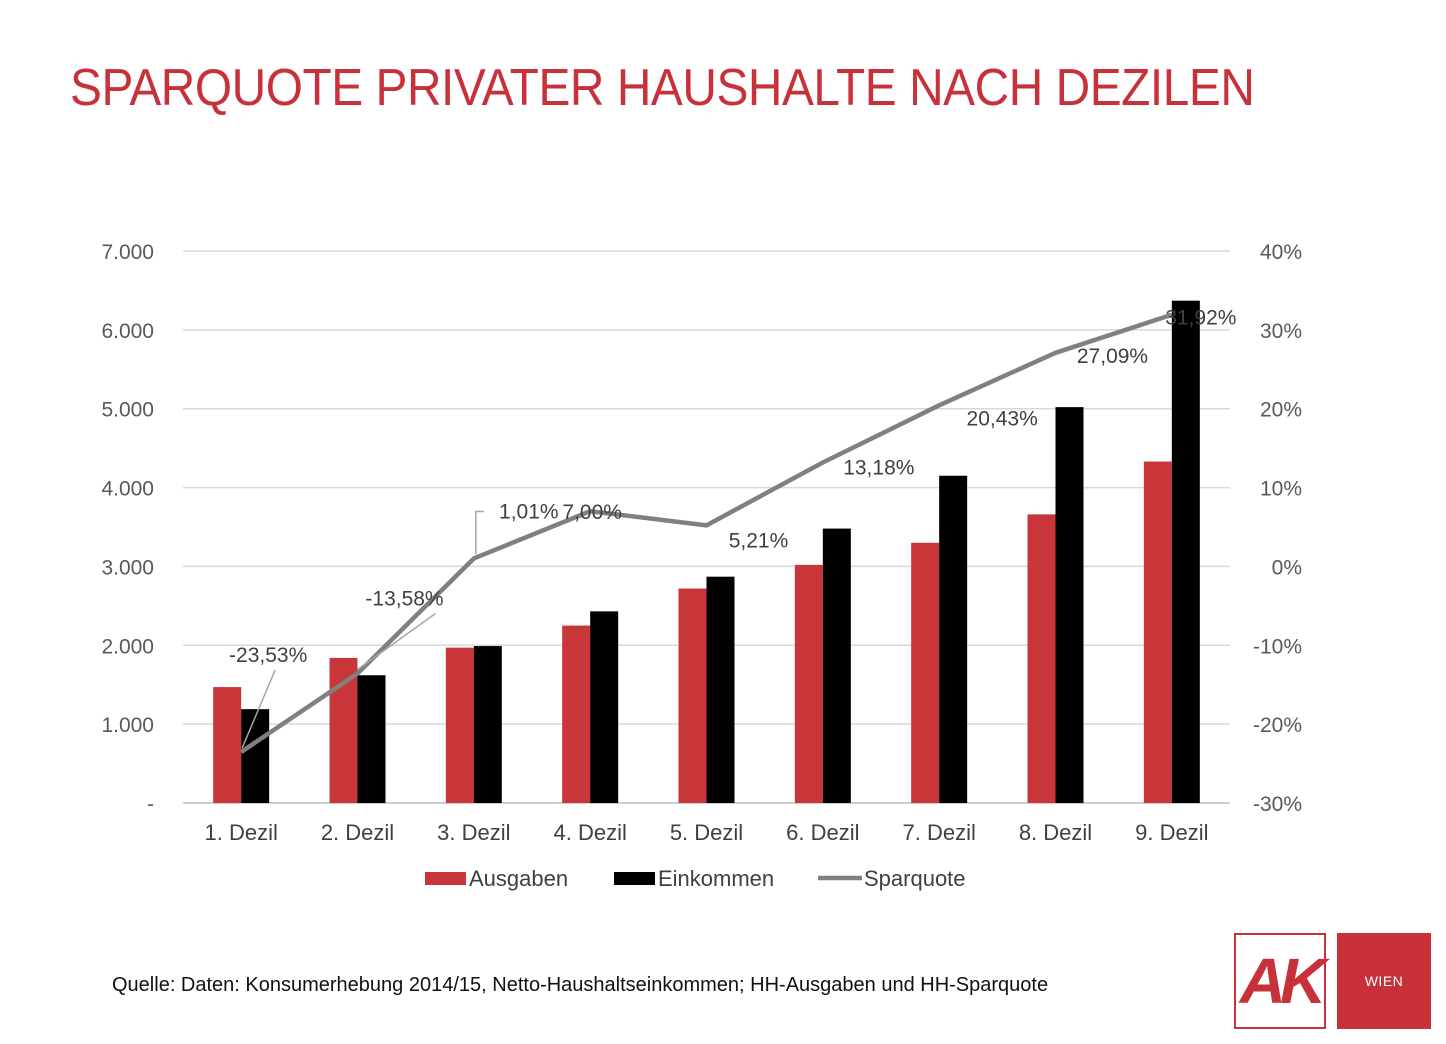 The height and width of the screenshot is (1044, 1446). Describe the element at coordinates (1281, 410) in the screenshot. I see `y-right-tick-label: 20%` at that location.